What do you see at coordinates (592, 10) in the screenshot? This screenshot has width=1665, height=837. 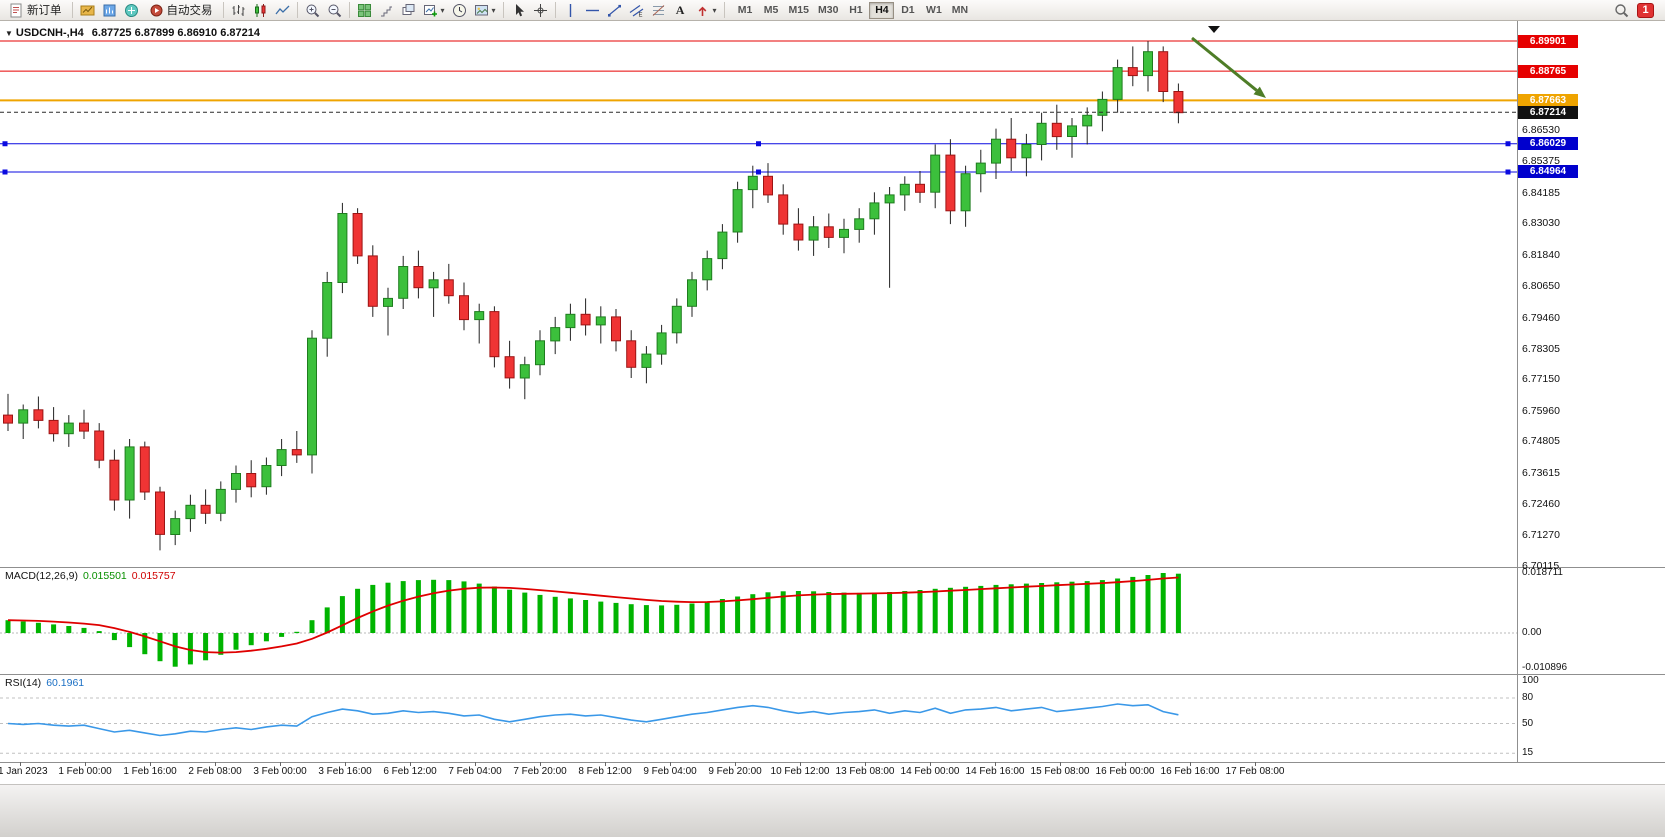 I see `horizontal-line-button` at bounding box center [592, 10].